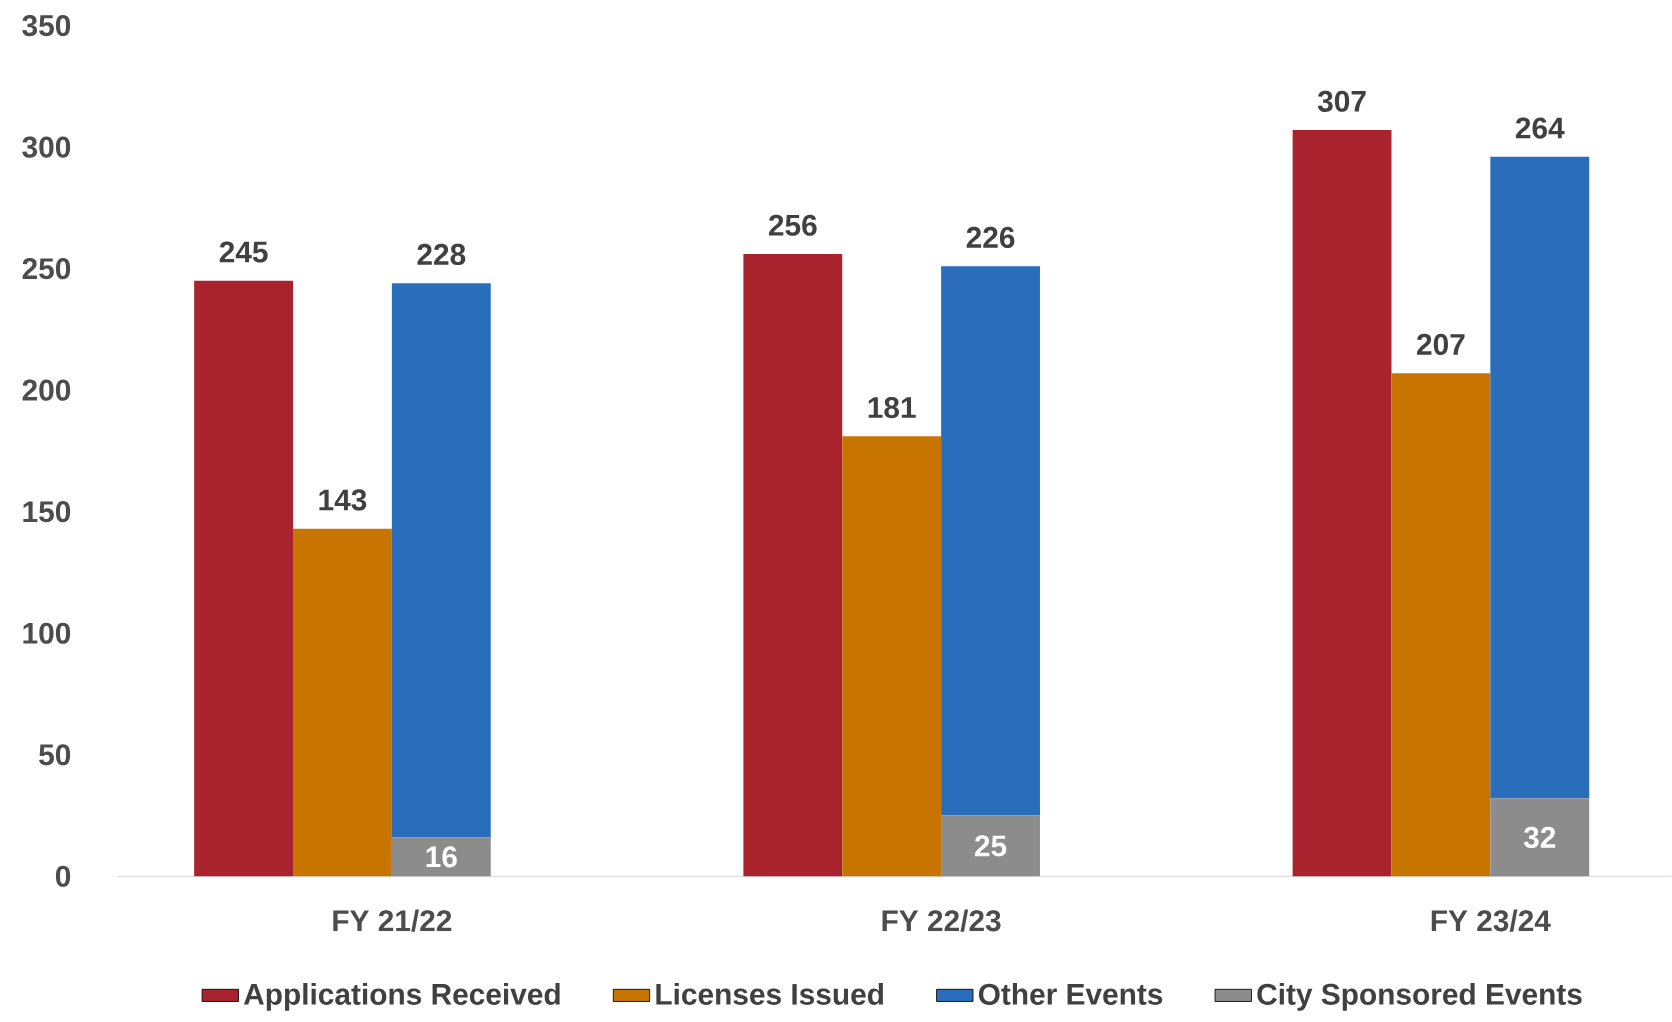 The image size is (1672, 1022). Describe the element at coordinates (46, 147) in the screenshot. I see `y-tick-label: 300` at that location.